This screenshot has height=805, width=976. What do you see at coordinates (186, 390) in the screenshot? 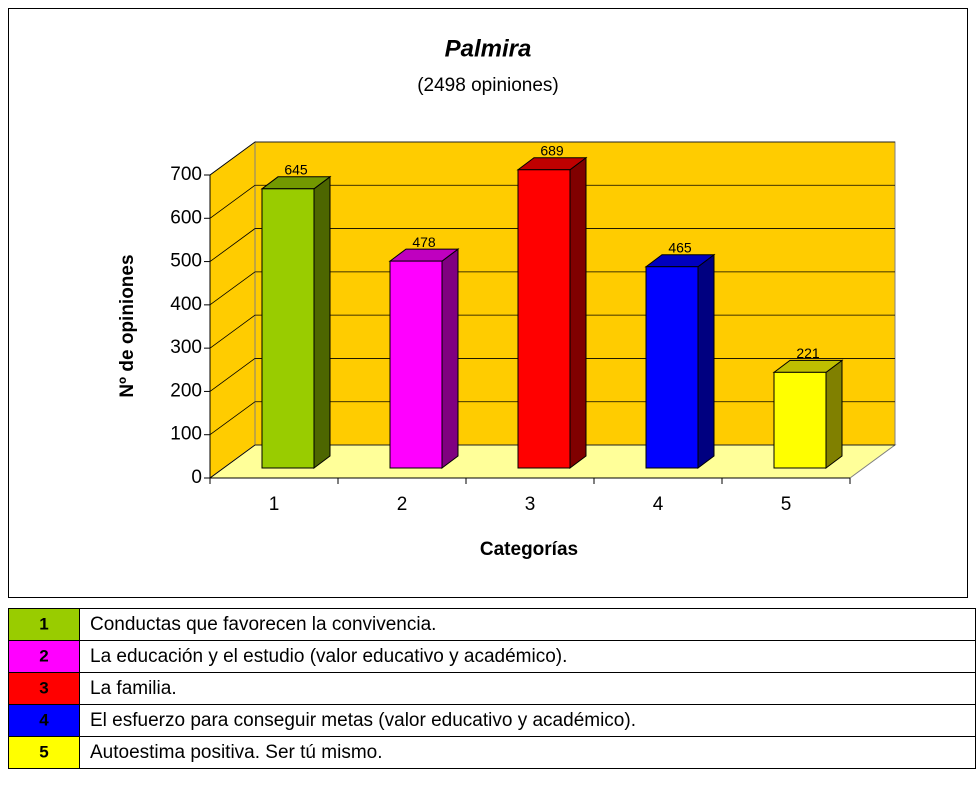
I see `y-tick-label: 200` at bounding box center [186, 390].